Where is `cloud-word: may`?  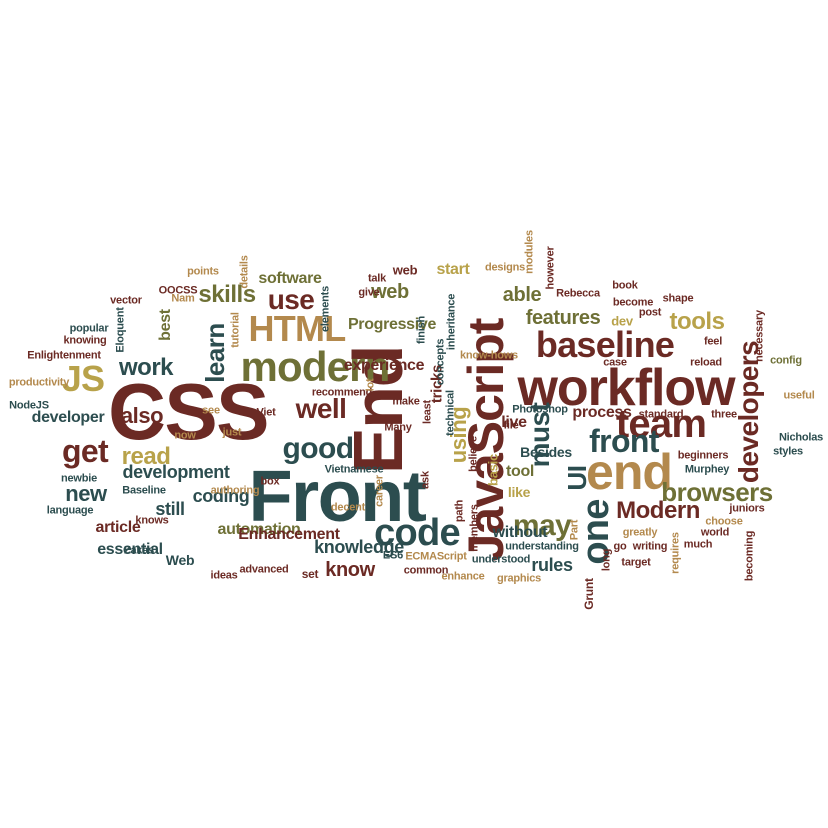
cloud-word: may is located at coordinates (542, 525).